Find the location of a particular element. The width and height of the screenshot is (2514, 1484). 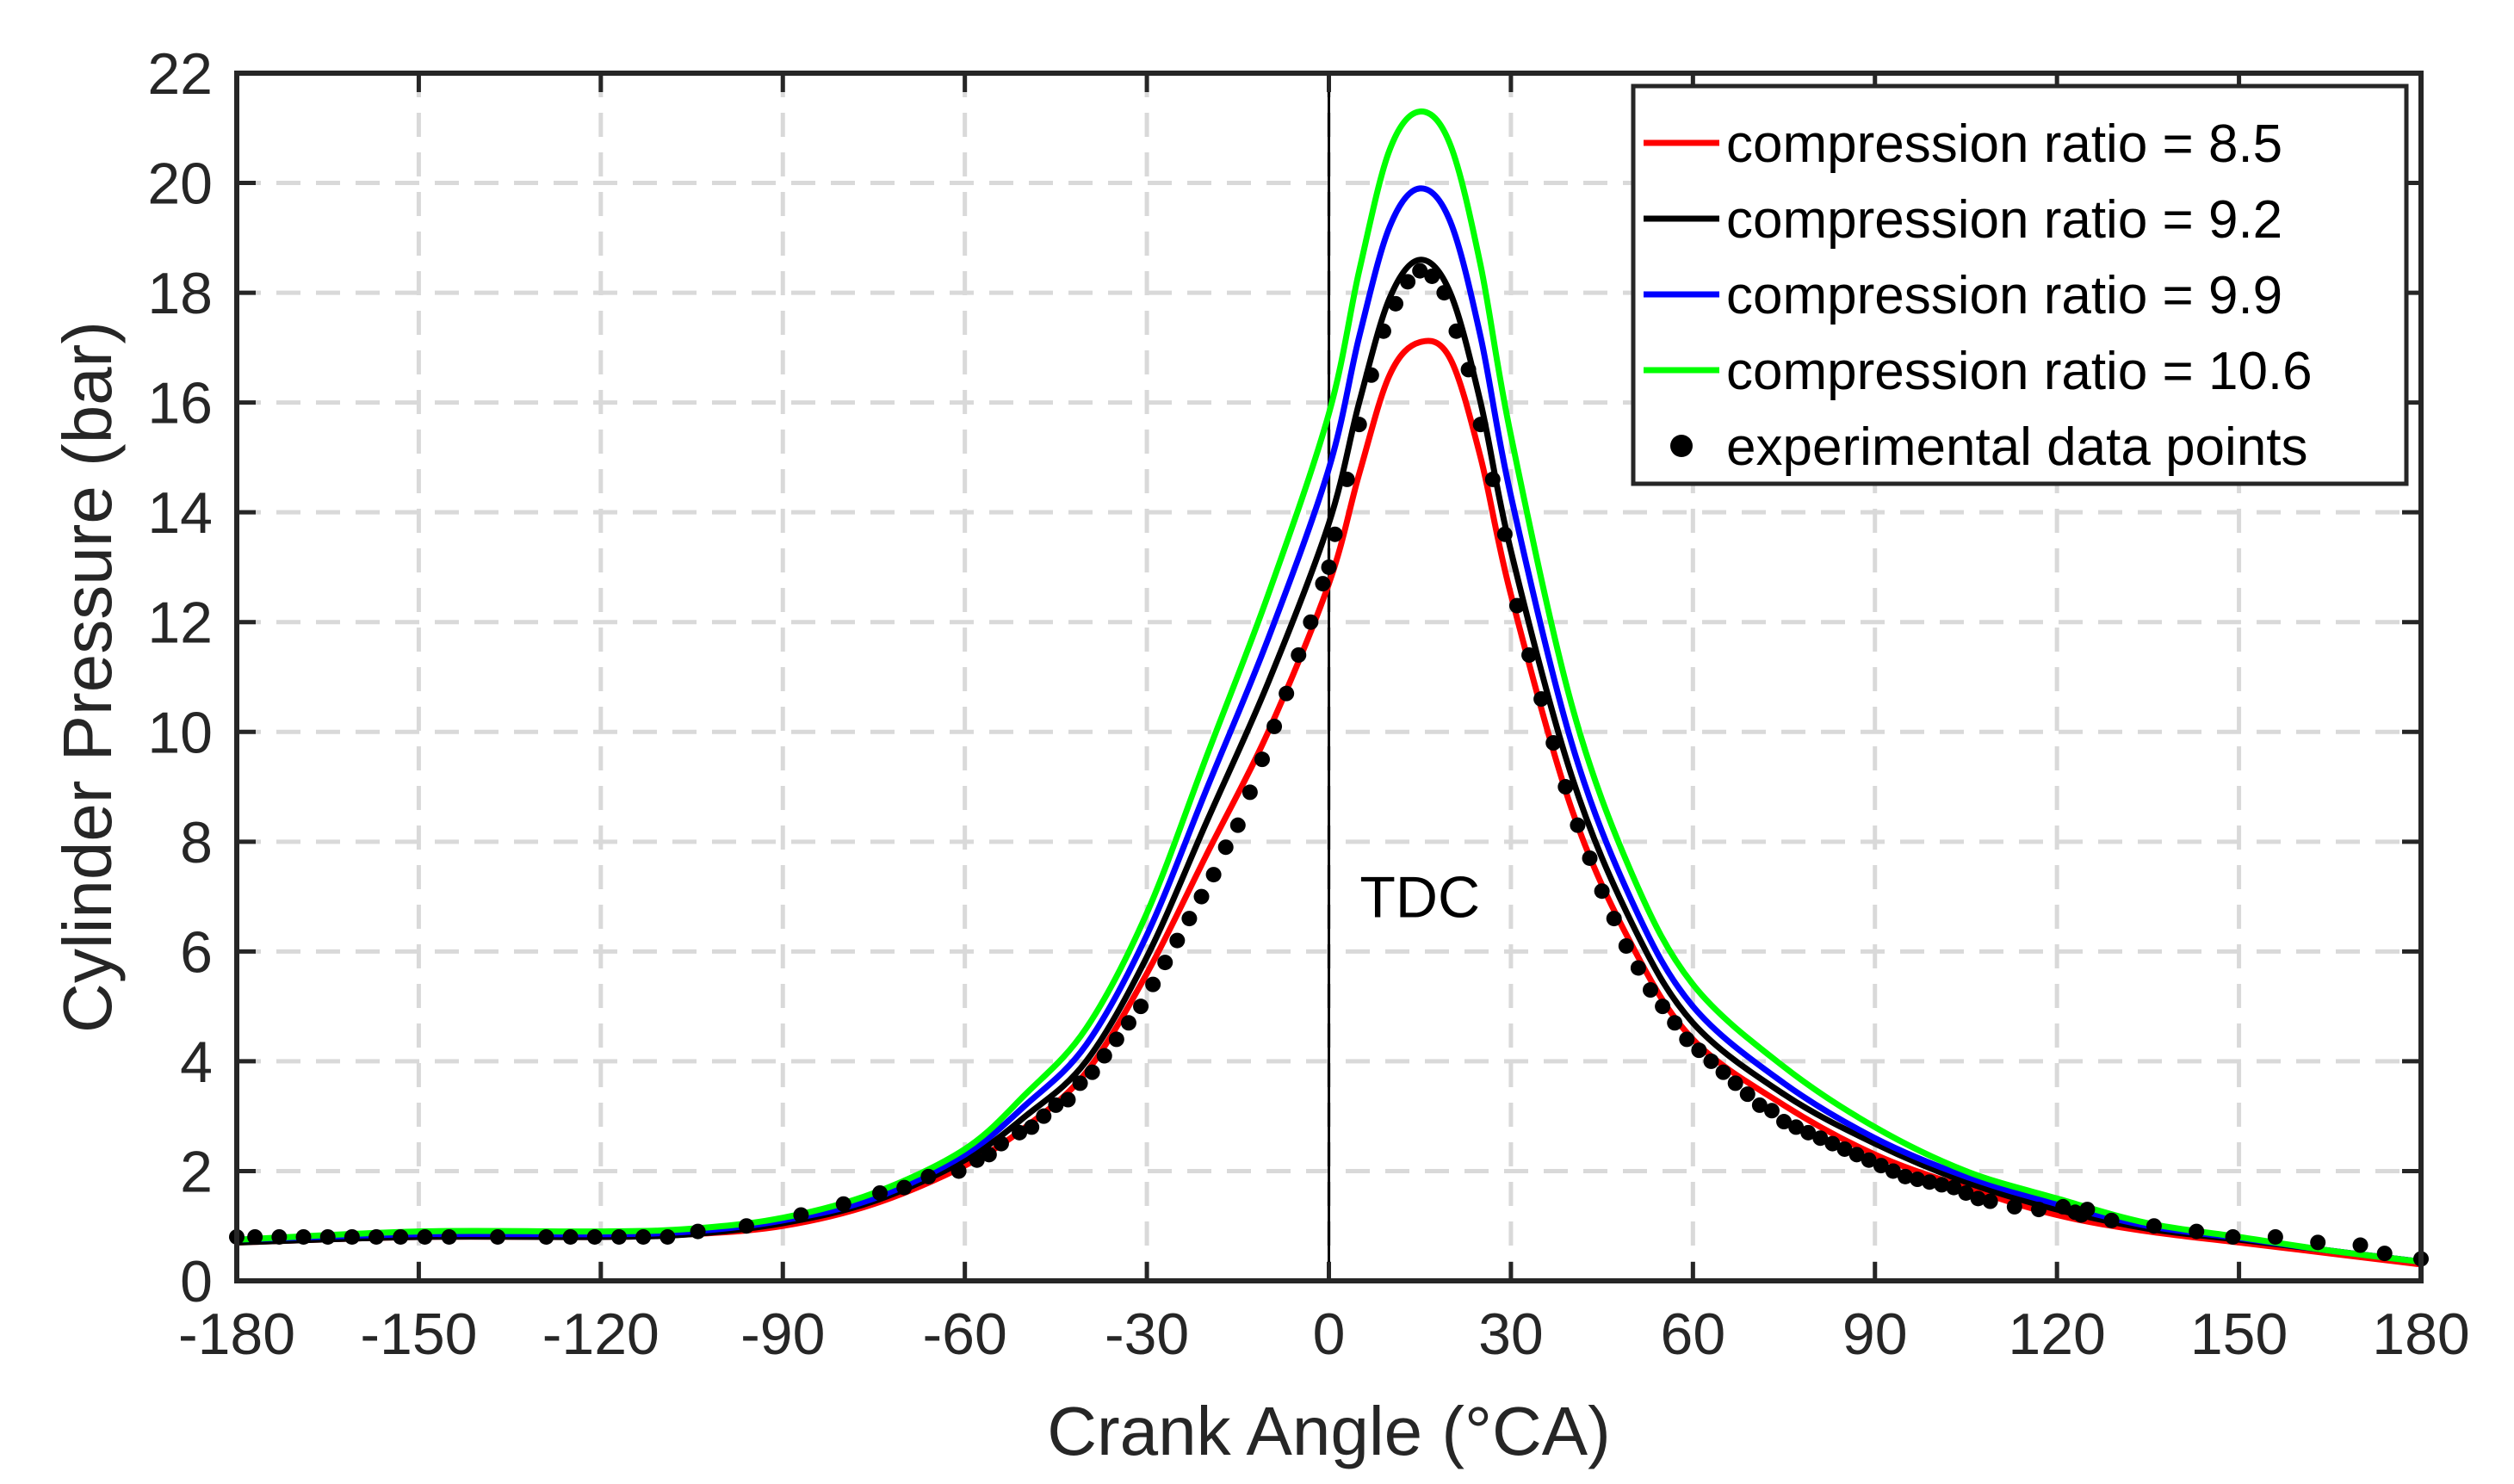

x-tick-label: 0 is located at coordinates (1329, 1334).